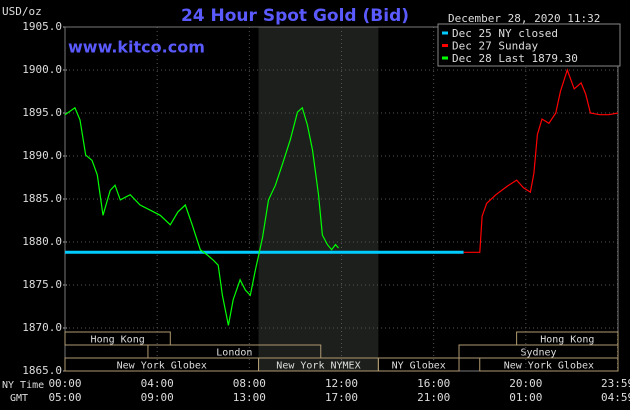 The height and width of the screenshot is (410, 630). I want to click on x-row-label: GMT, so click(19, 398).